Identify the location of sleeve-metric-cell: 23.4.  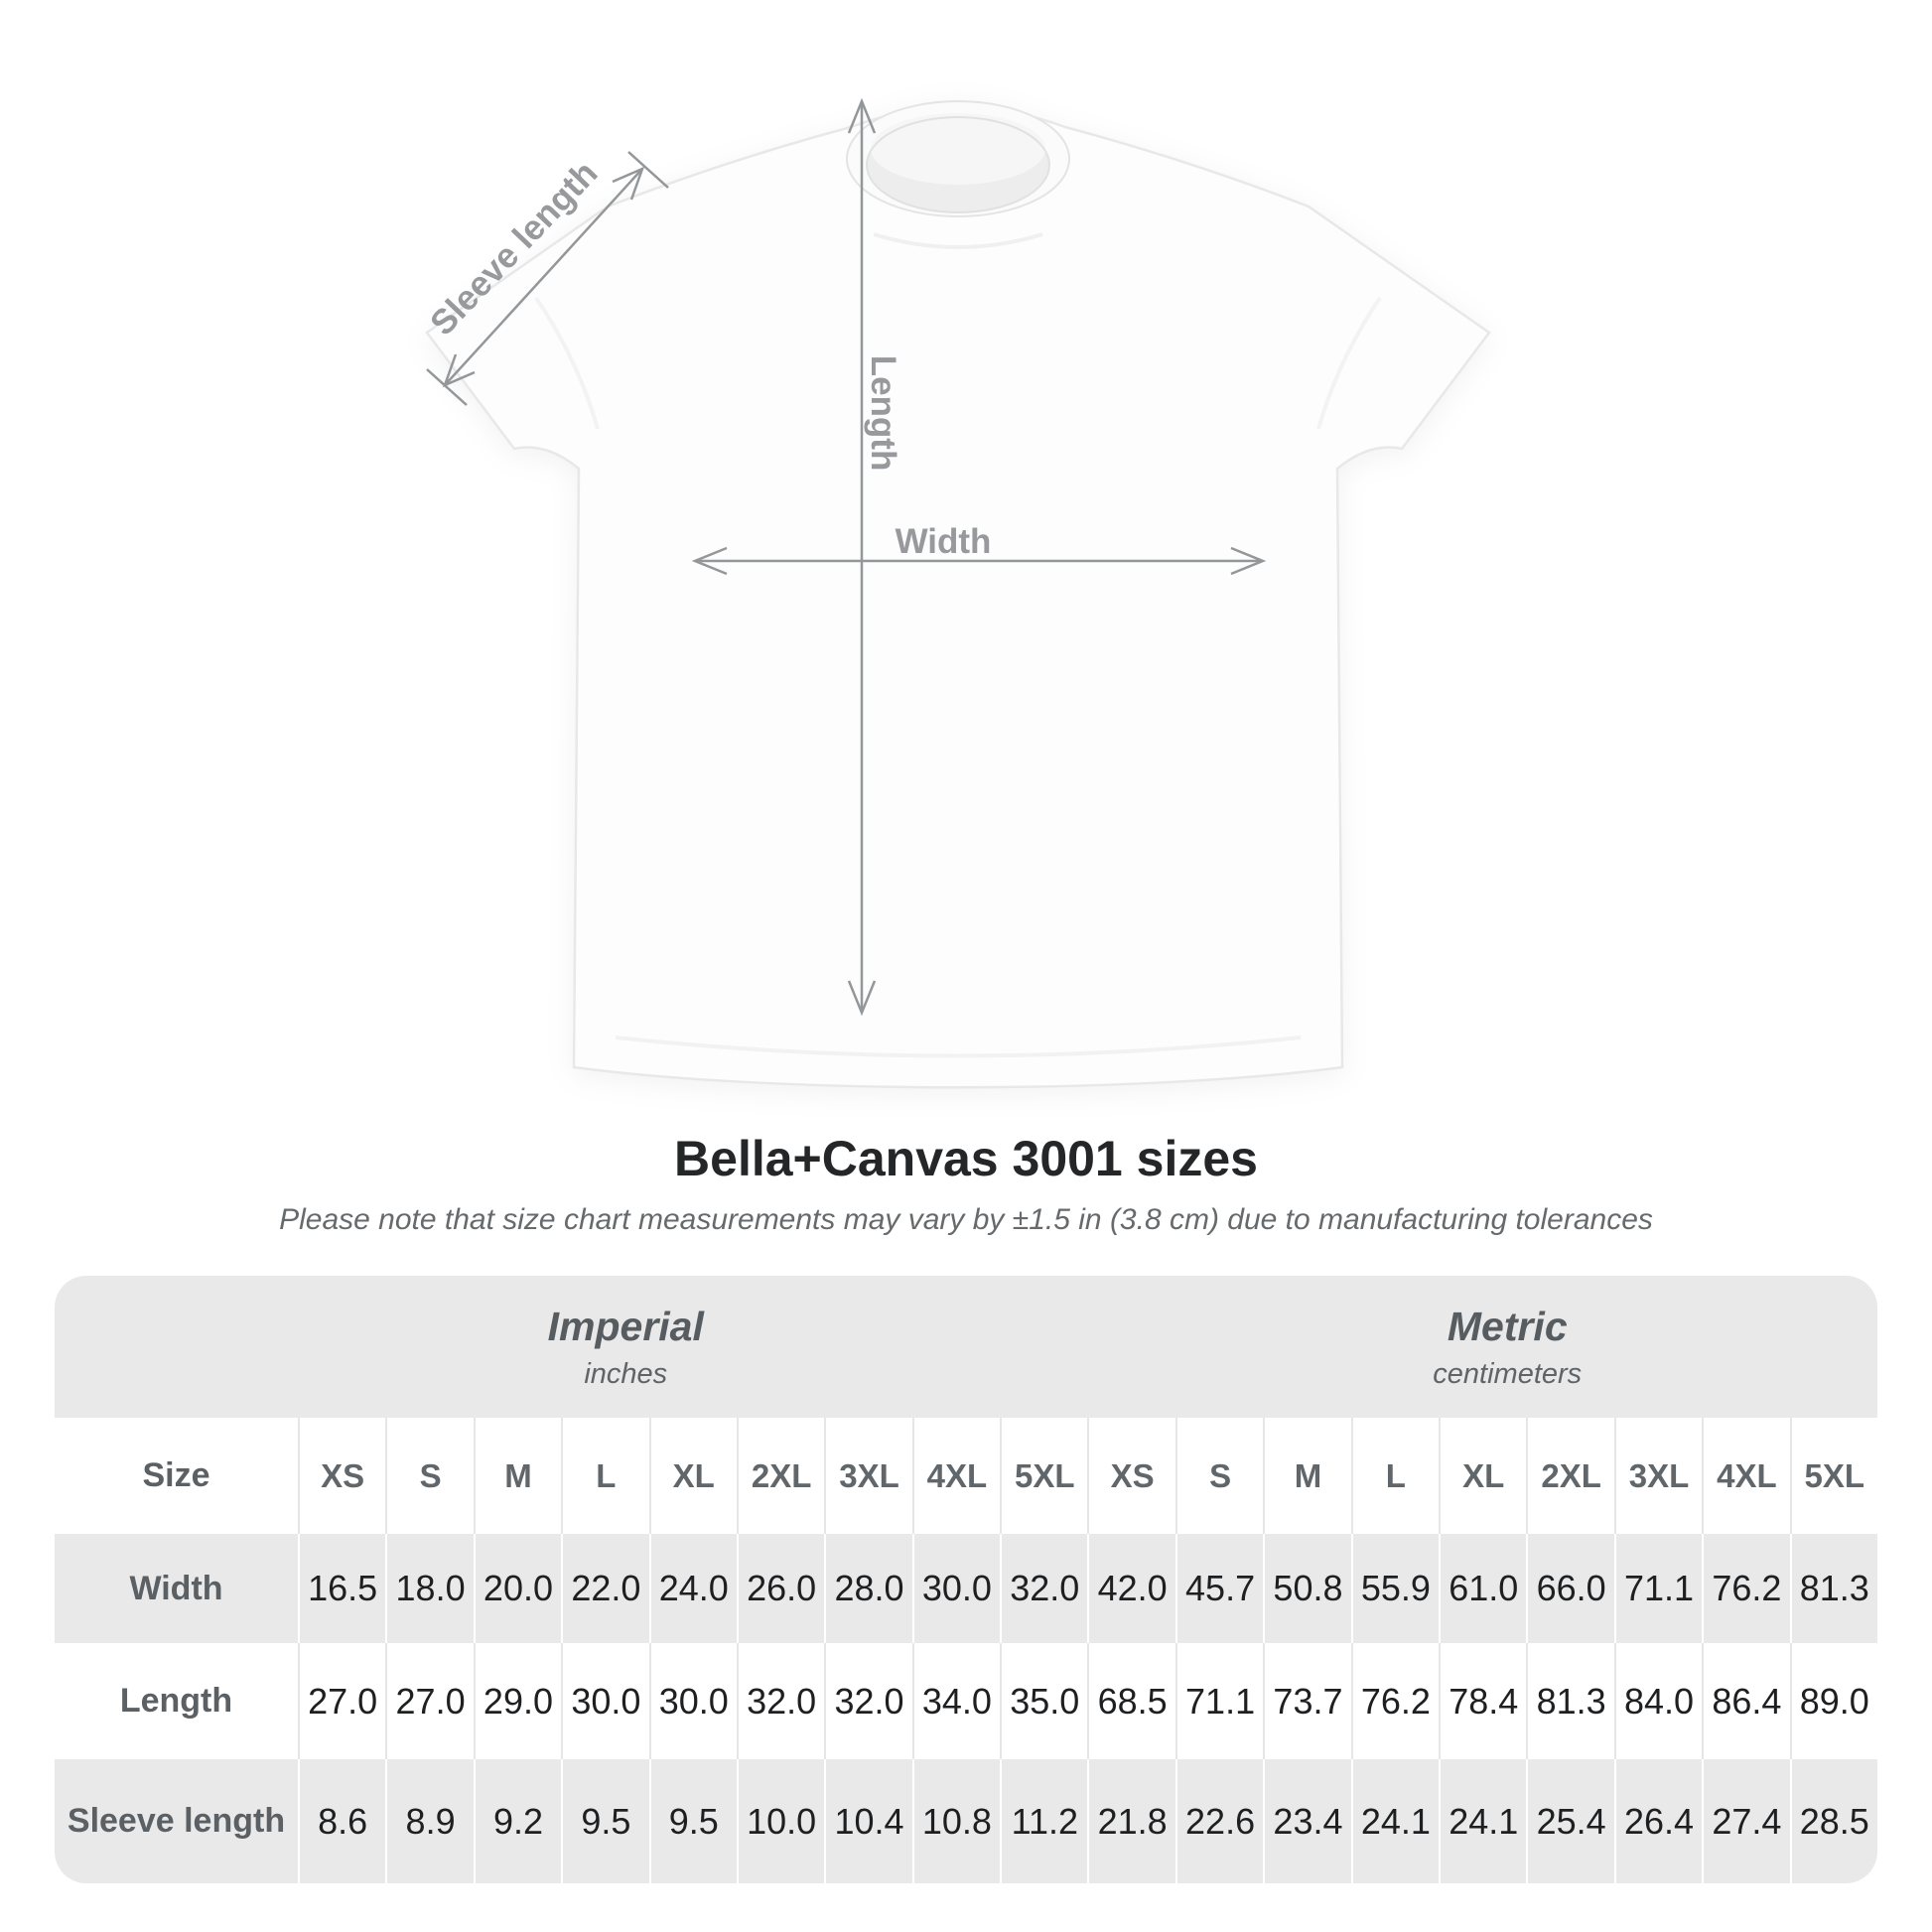
(1306, 1821).